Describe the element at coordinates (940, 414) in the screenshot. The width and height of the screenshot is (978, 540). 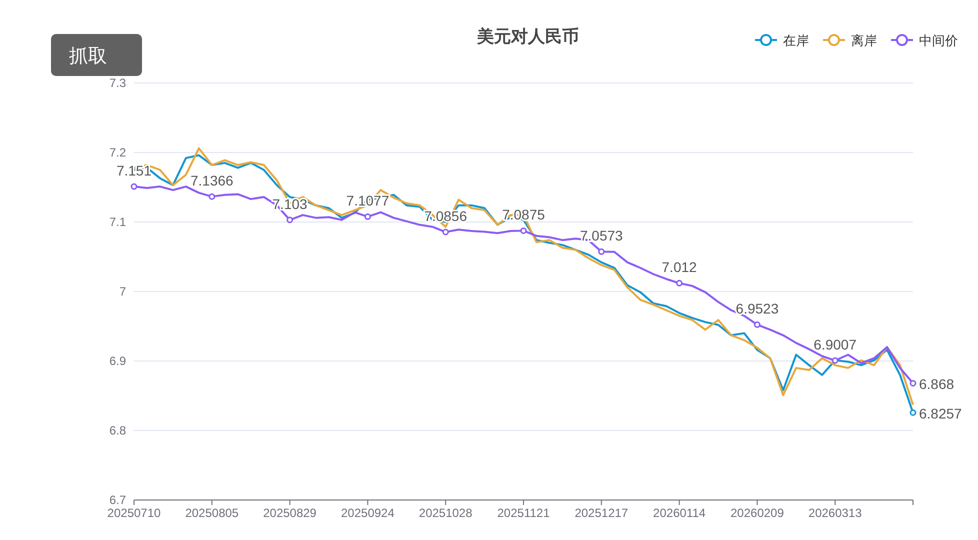
I see `data-label: 6.8257` at that location.